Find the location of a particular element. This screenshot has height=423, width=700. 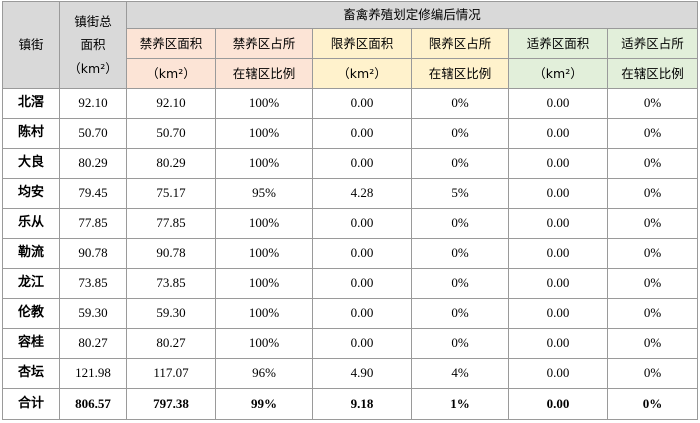

header-prohibited-ratio-line2: 在辖区比例 is located at coordinates (264, 73).